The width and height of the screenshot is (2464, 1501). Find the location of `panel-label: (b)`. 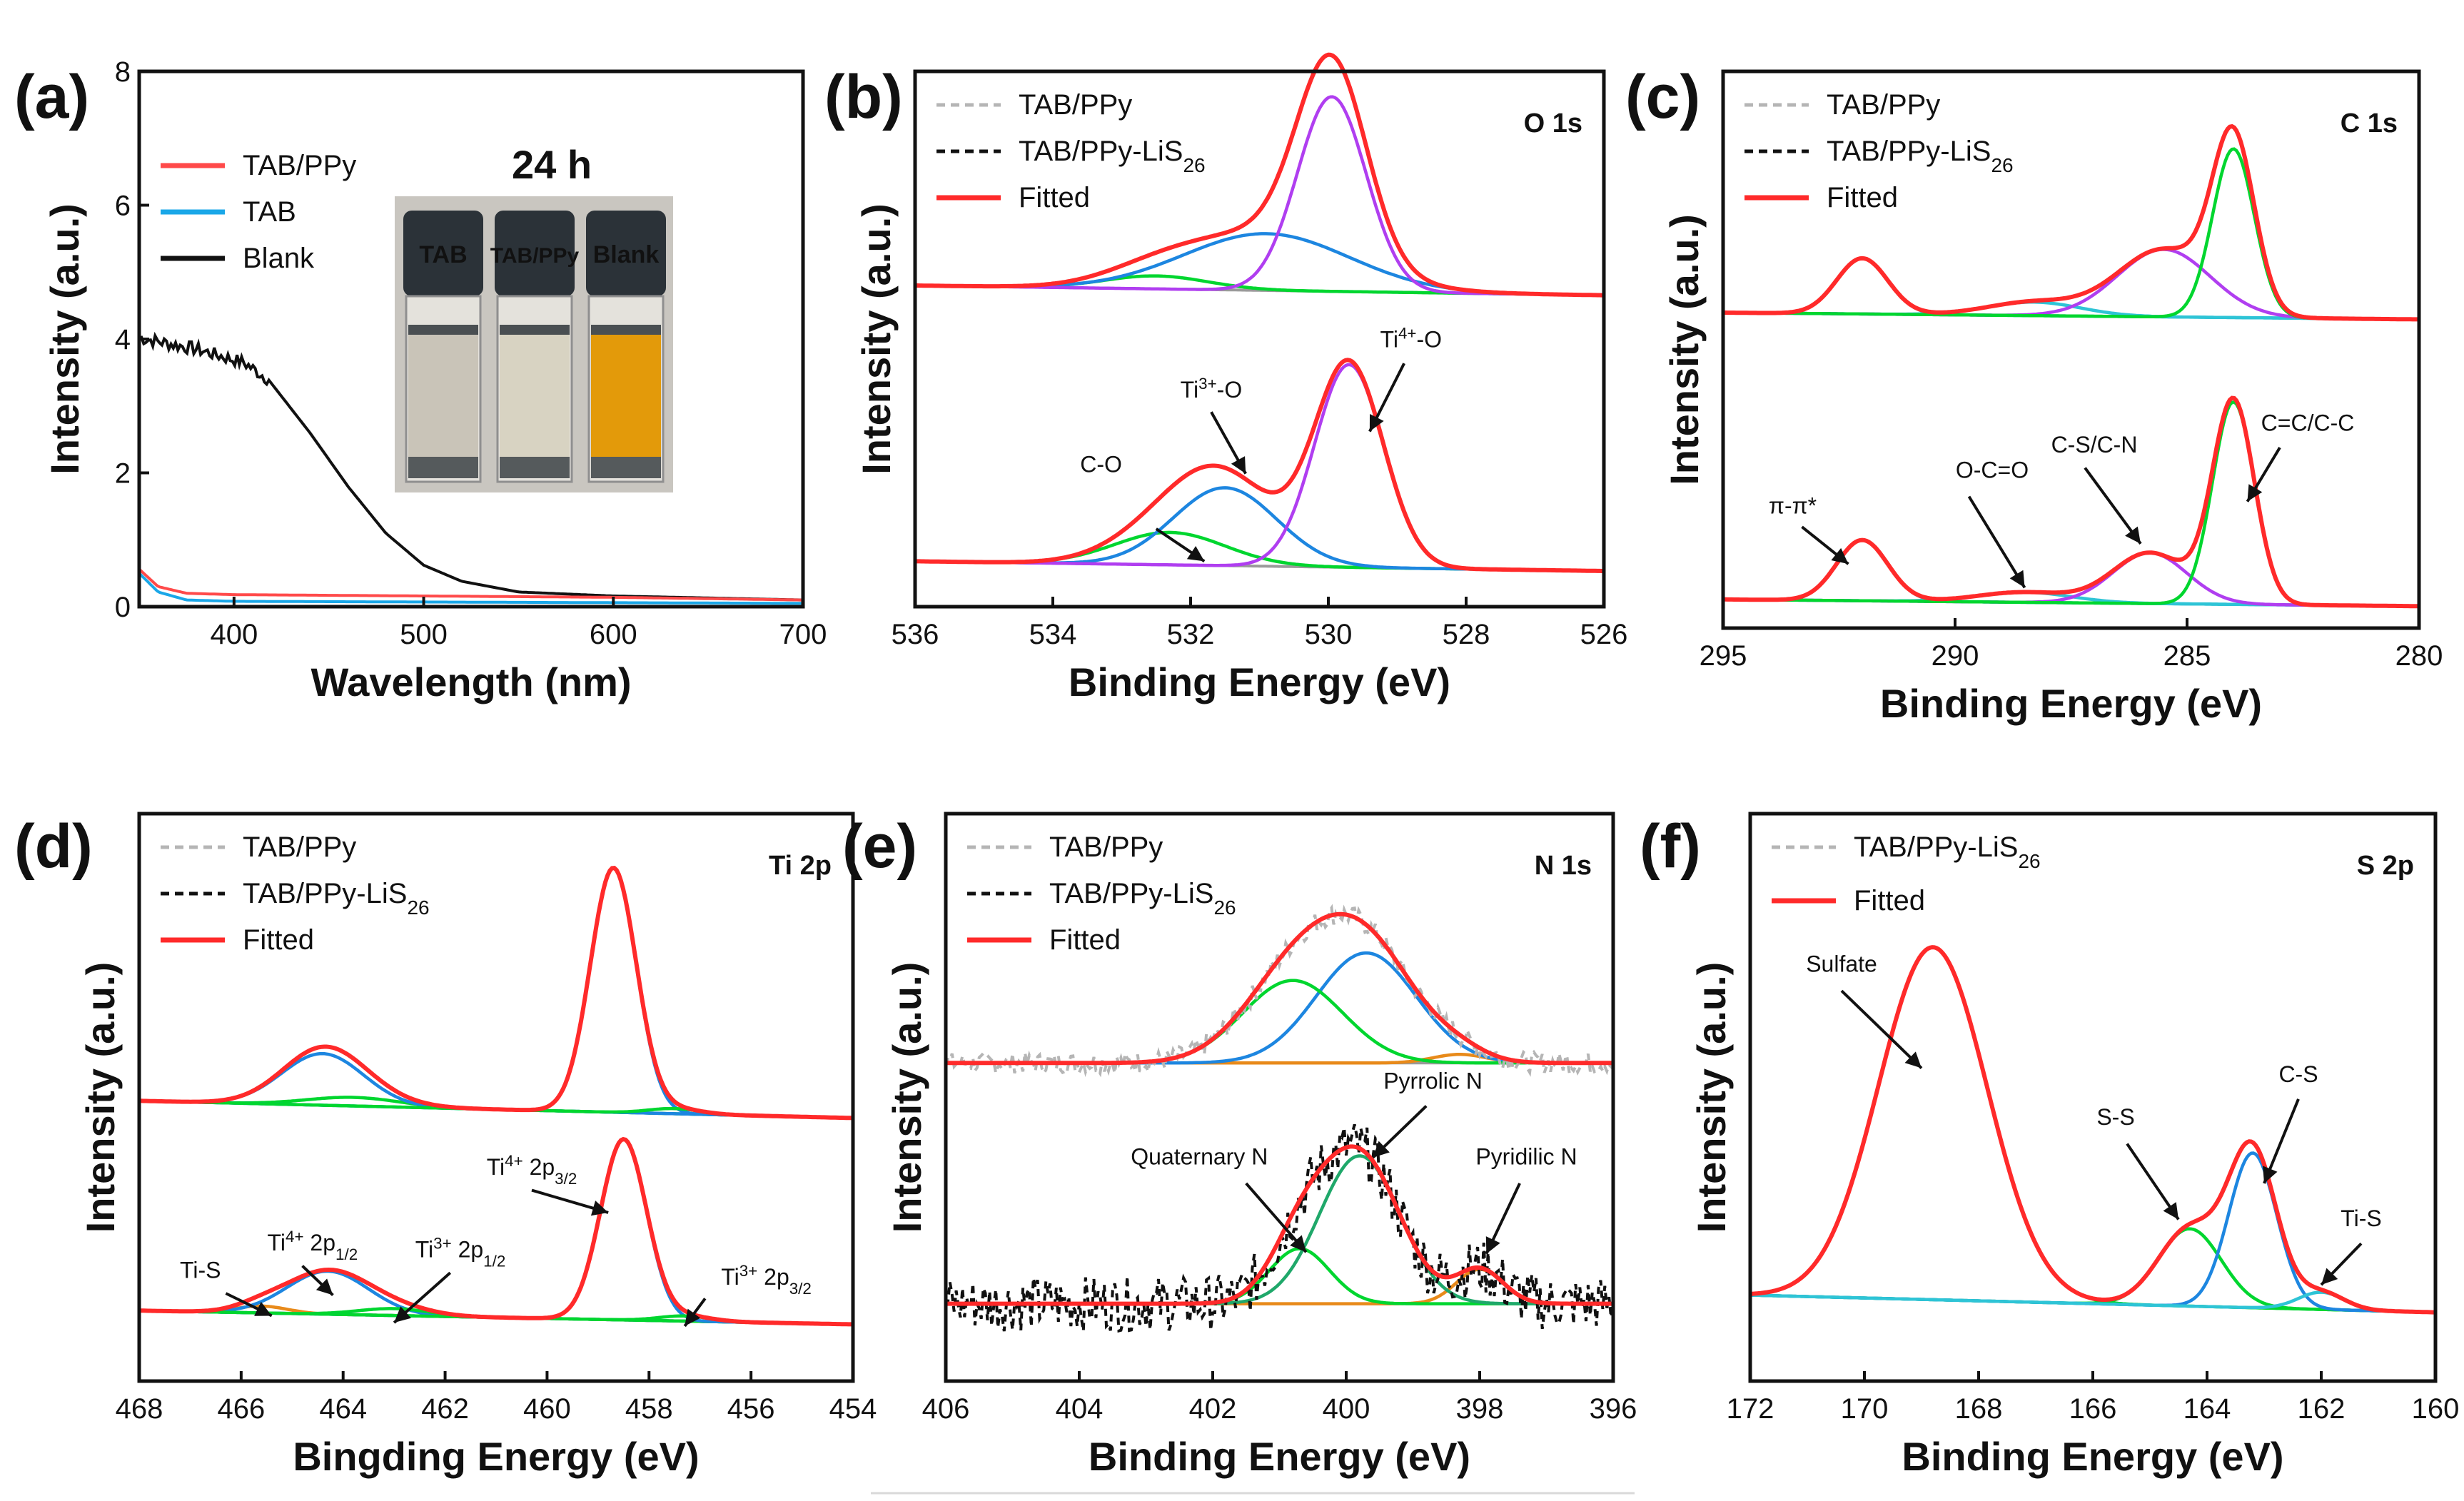

panel-label: (b) is located at coordinates (863, 97).